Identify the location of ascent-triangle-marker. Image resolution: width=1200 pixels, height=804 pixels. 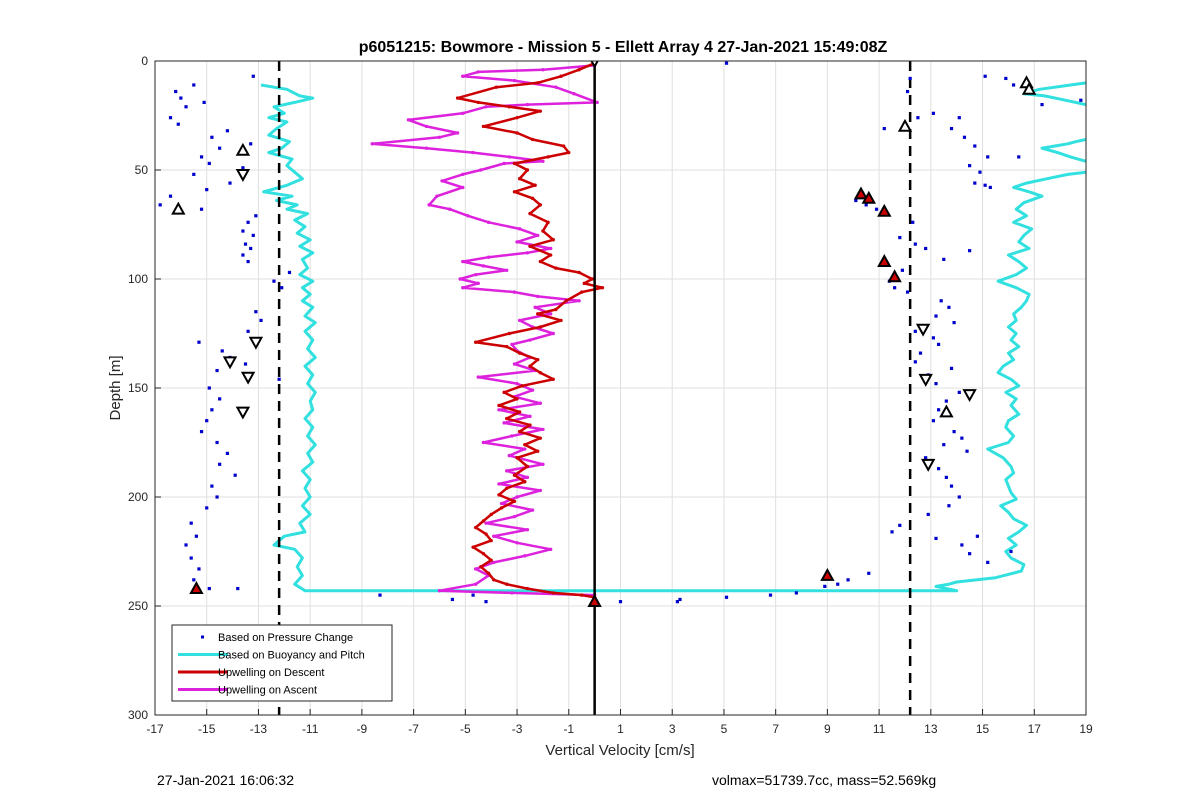
(1029, 88).